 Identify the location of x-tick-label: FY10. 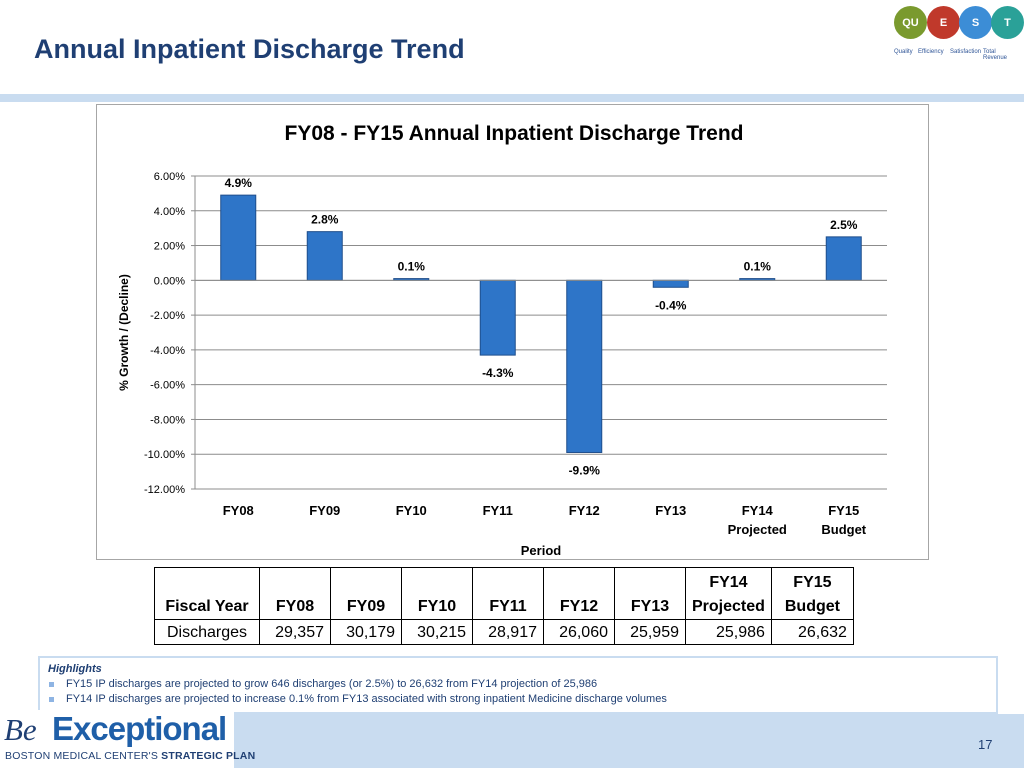
(411, 510).